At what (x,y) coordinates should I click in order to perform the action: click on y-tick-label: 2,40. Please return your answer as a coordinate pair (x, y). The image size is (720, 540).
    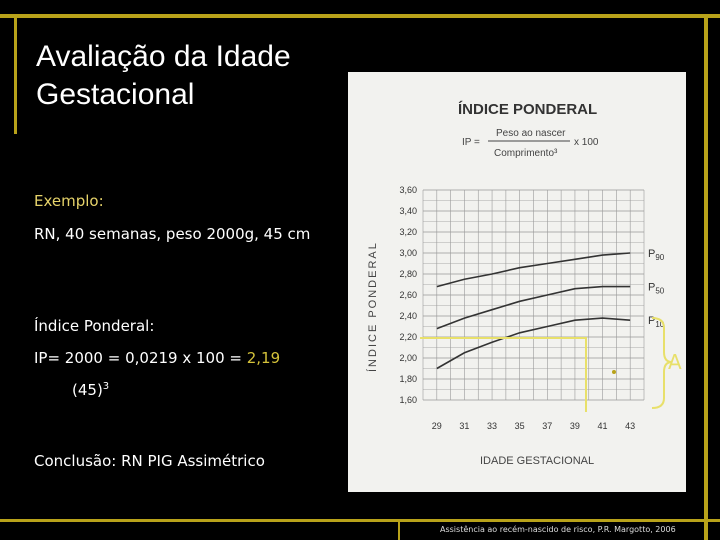
    Looking at the image, I should click on (408, 316).